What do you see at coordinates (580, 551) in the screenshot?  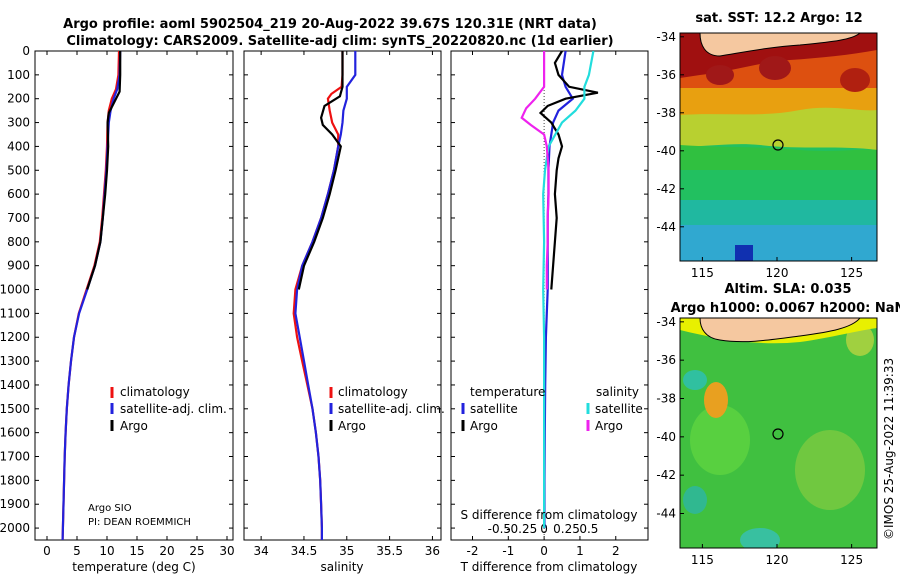 I see `x-tick-label: 1` at bounding box center [580, 551].